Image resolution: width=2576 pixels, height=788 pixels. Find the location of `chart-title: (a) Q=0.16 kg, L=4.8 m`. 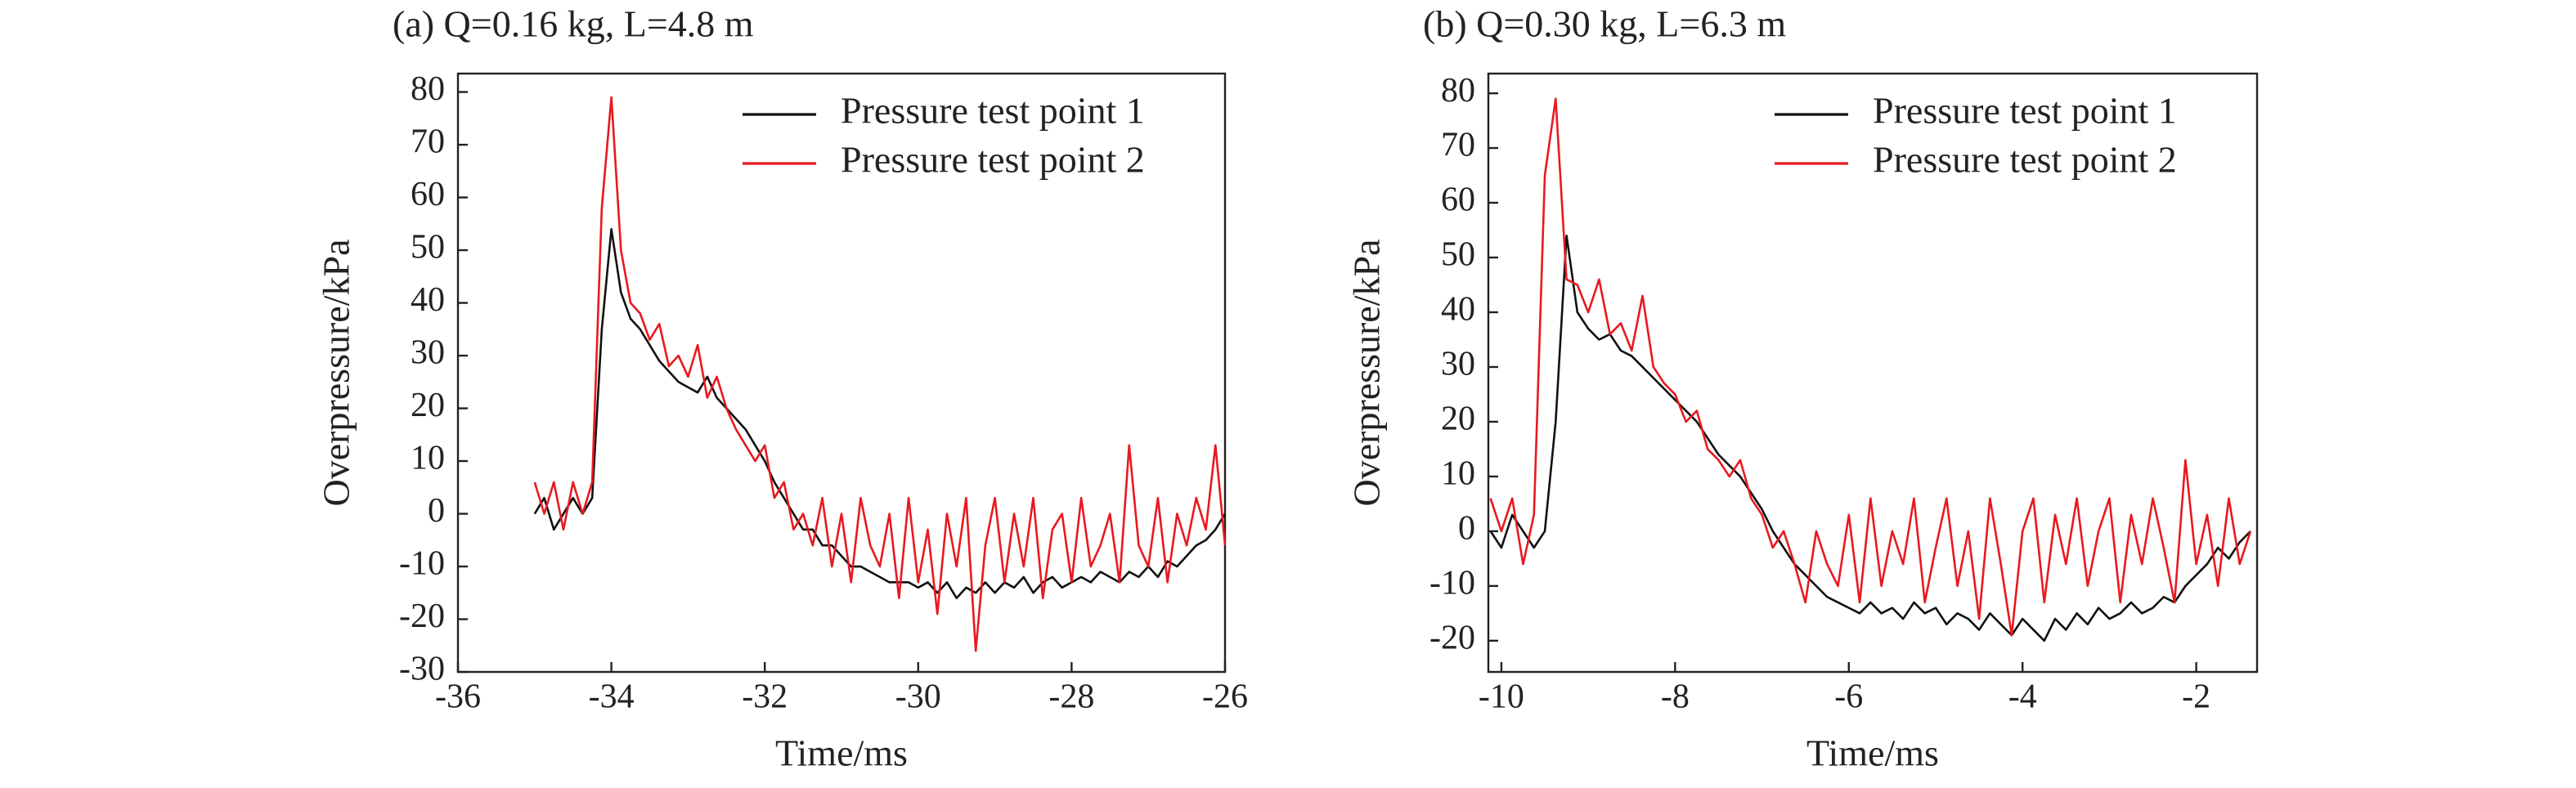

chart-title: (a) Q=0.16 kg, L=4.8 m is located at coordinates (574, 24).